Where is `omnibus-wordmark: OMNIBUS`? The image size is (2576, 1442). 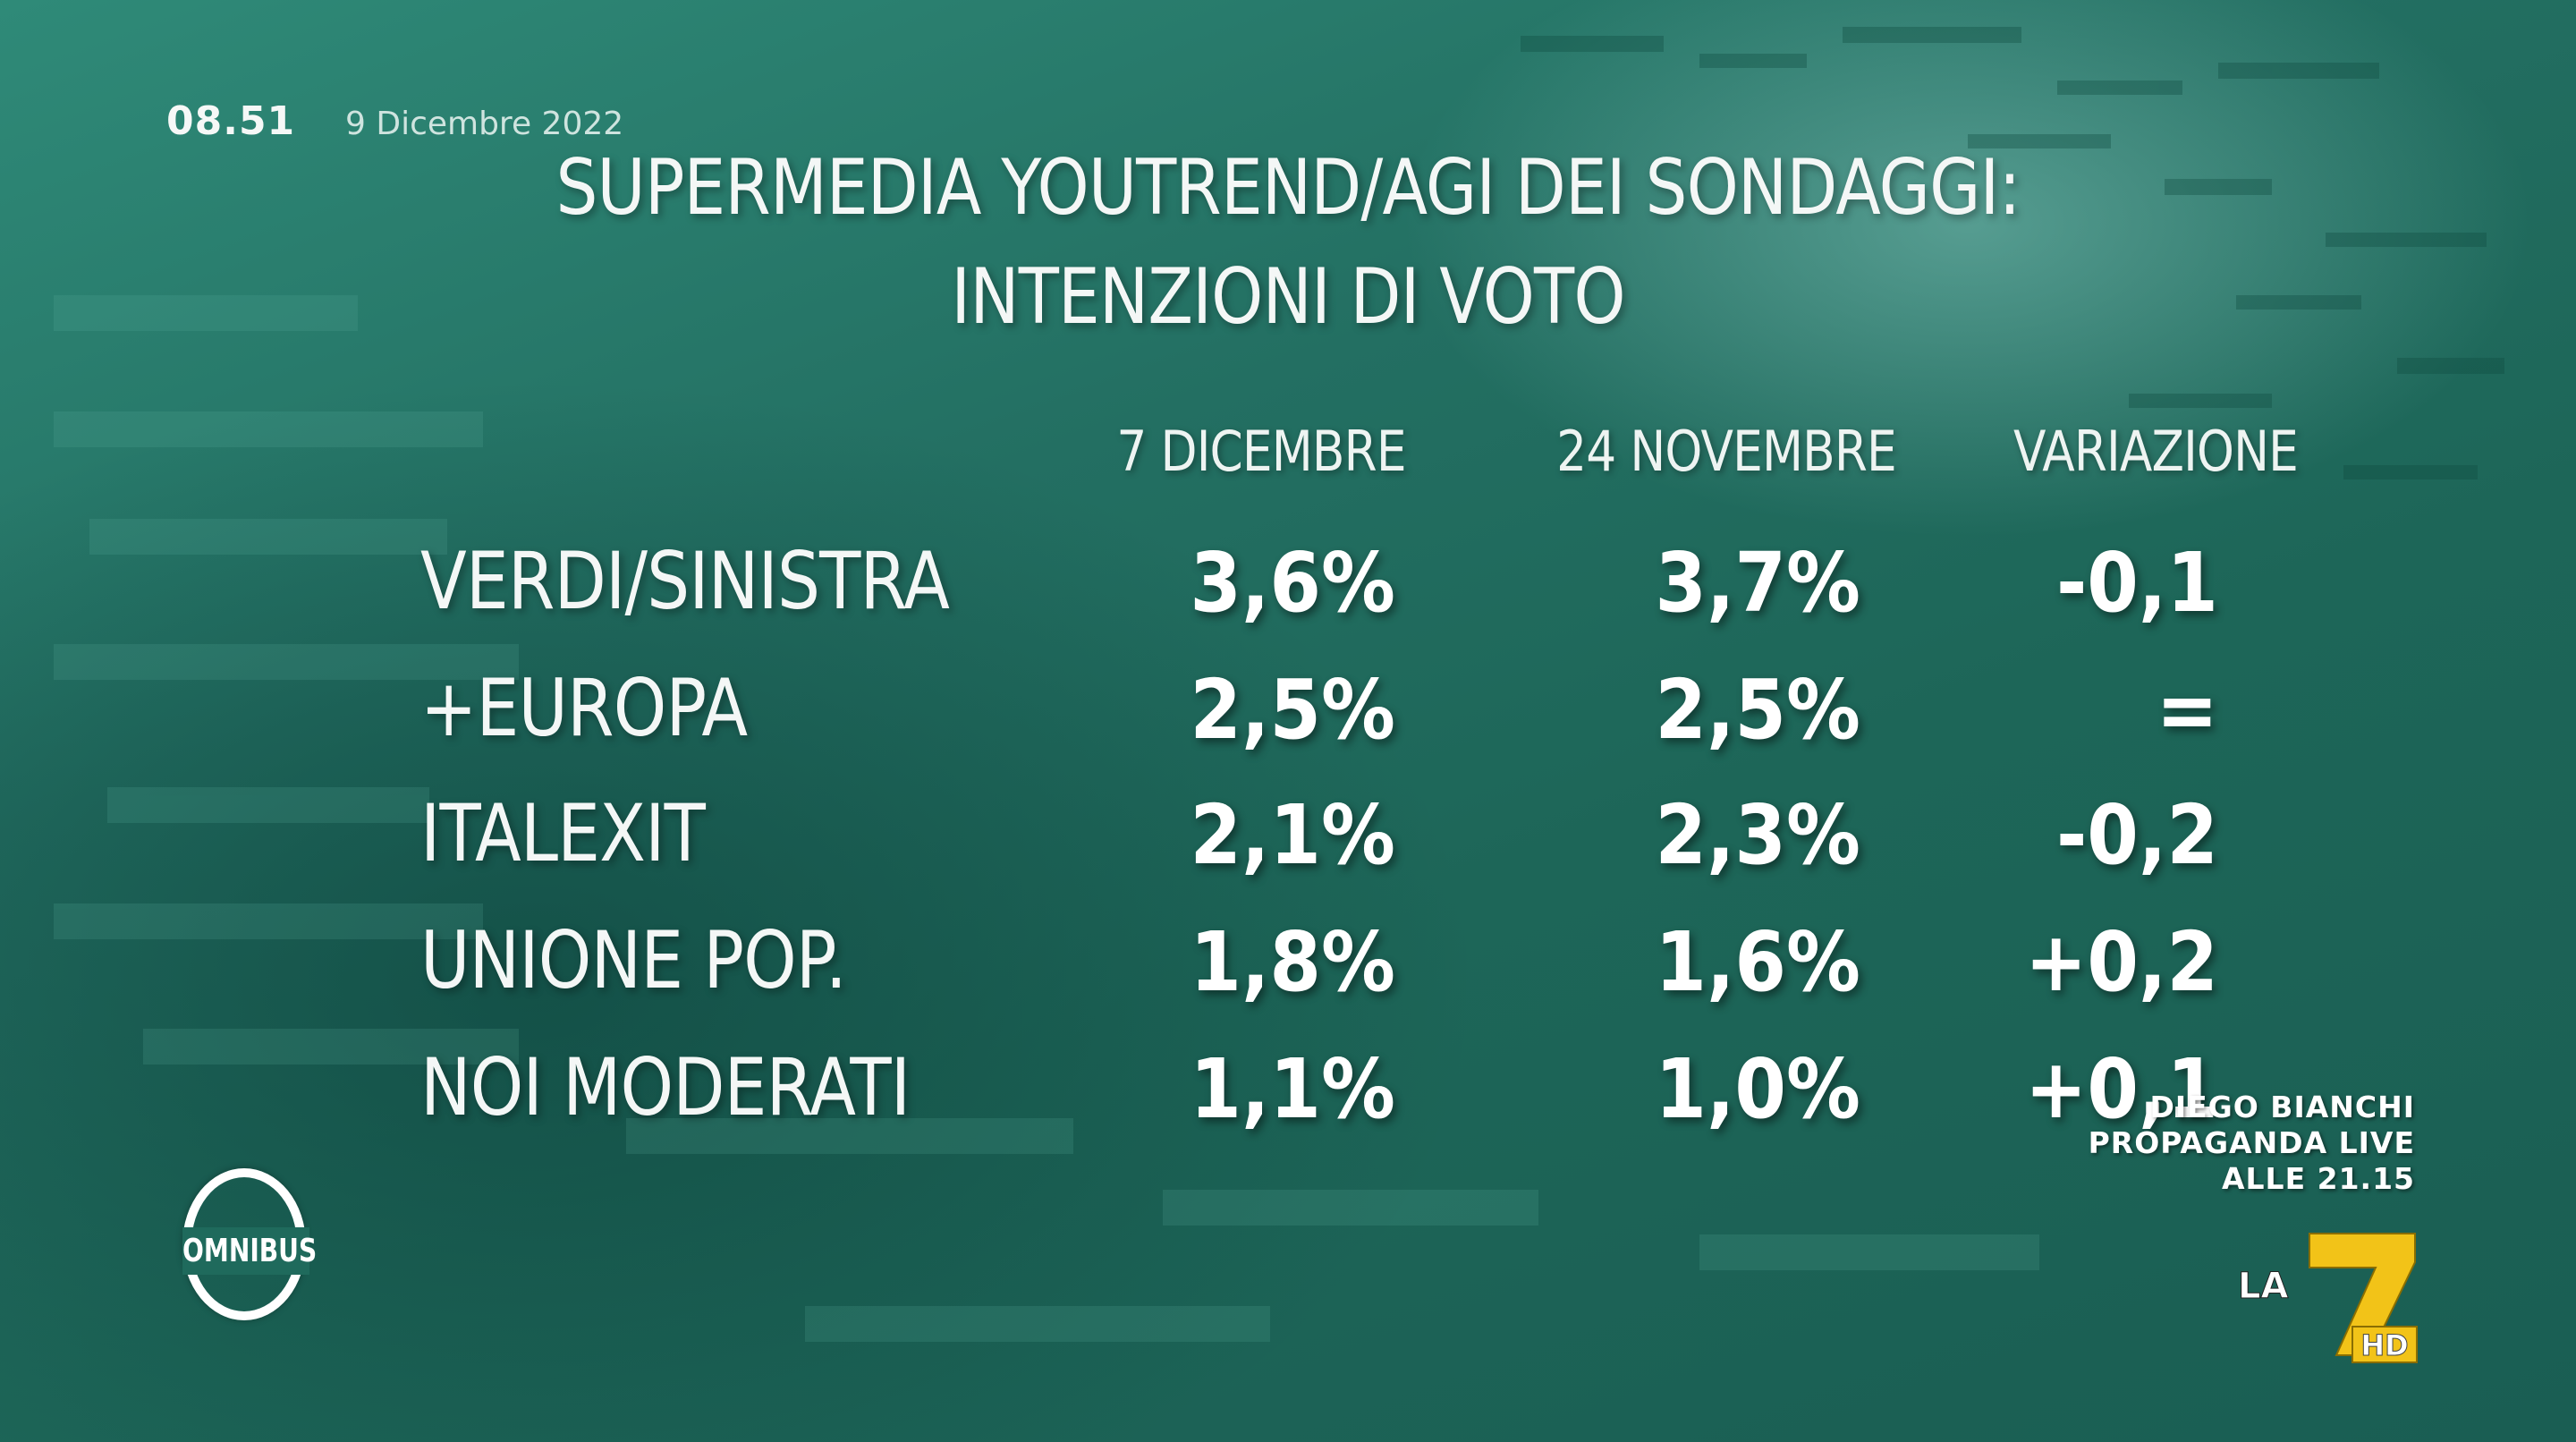
omnibus-wordmark: OMNIBUS is located at coordinates (249, 1251).